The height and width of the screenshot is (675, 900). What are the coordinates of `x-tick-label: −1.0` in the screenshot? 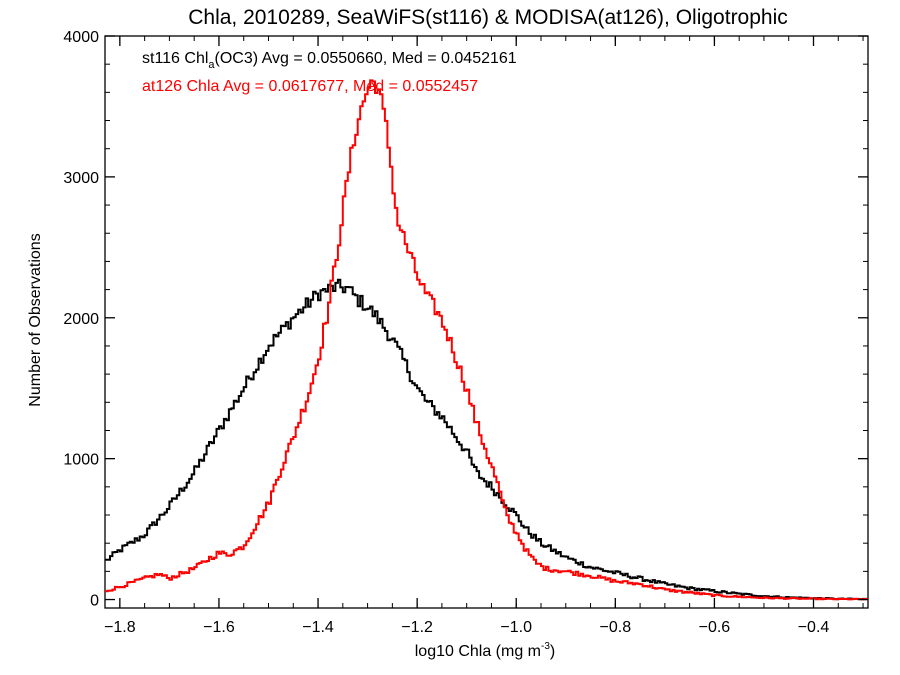 It's located at (516, 627).